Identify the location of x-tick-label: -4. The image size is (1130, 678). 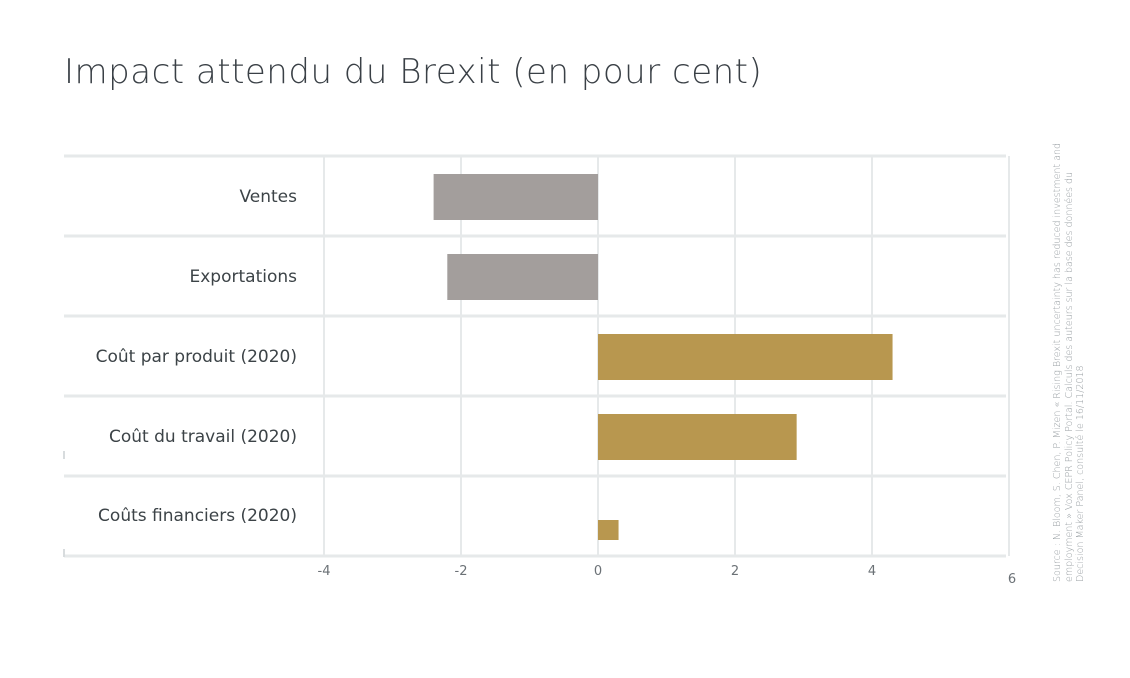
(324, 571).